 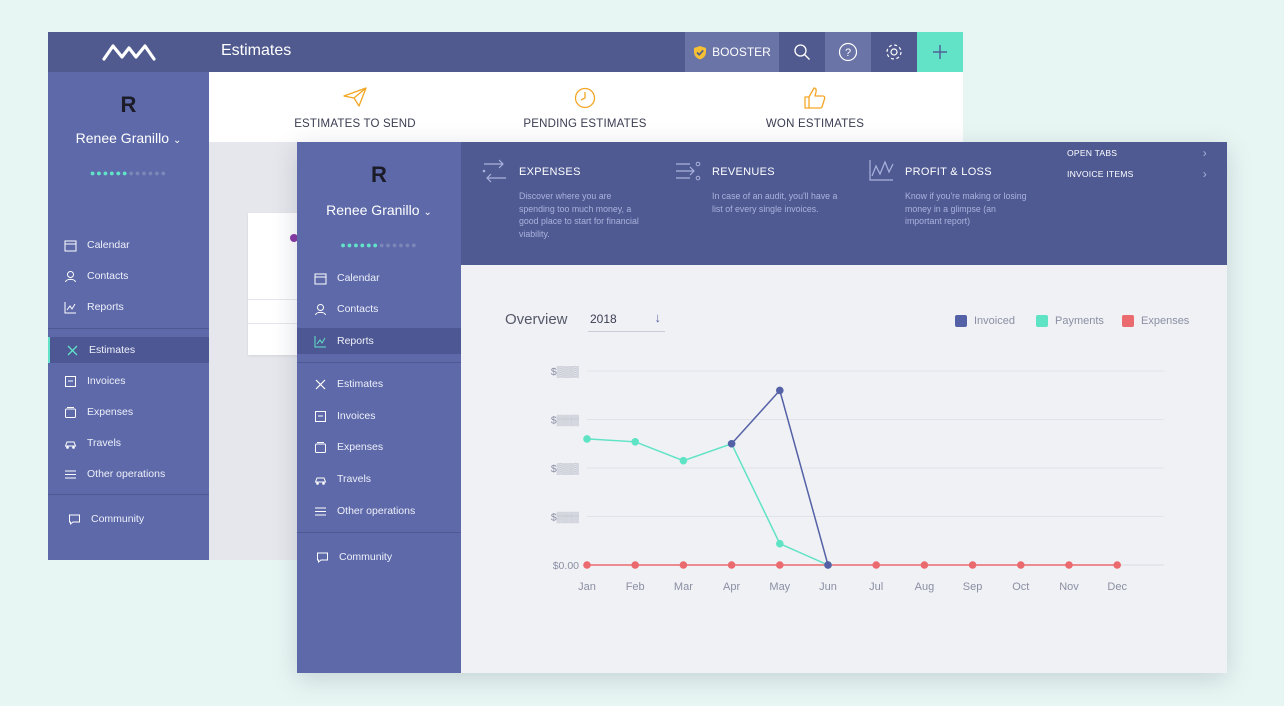 I want to click on legend-label: Expenses, so click(x=1165, y=321).